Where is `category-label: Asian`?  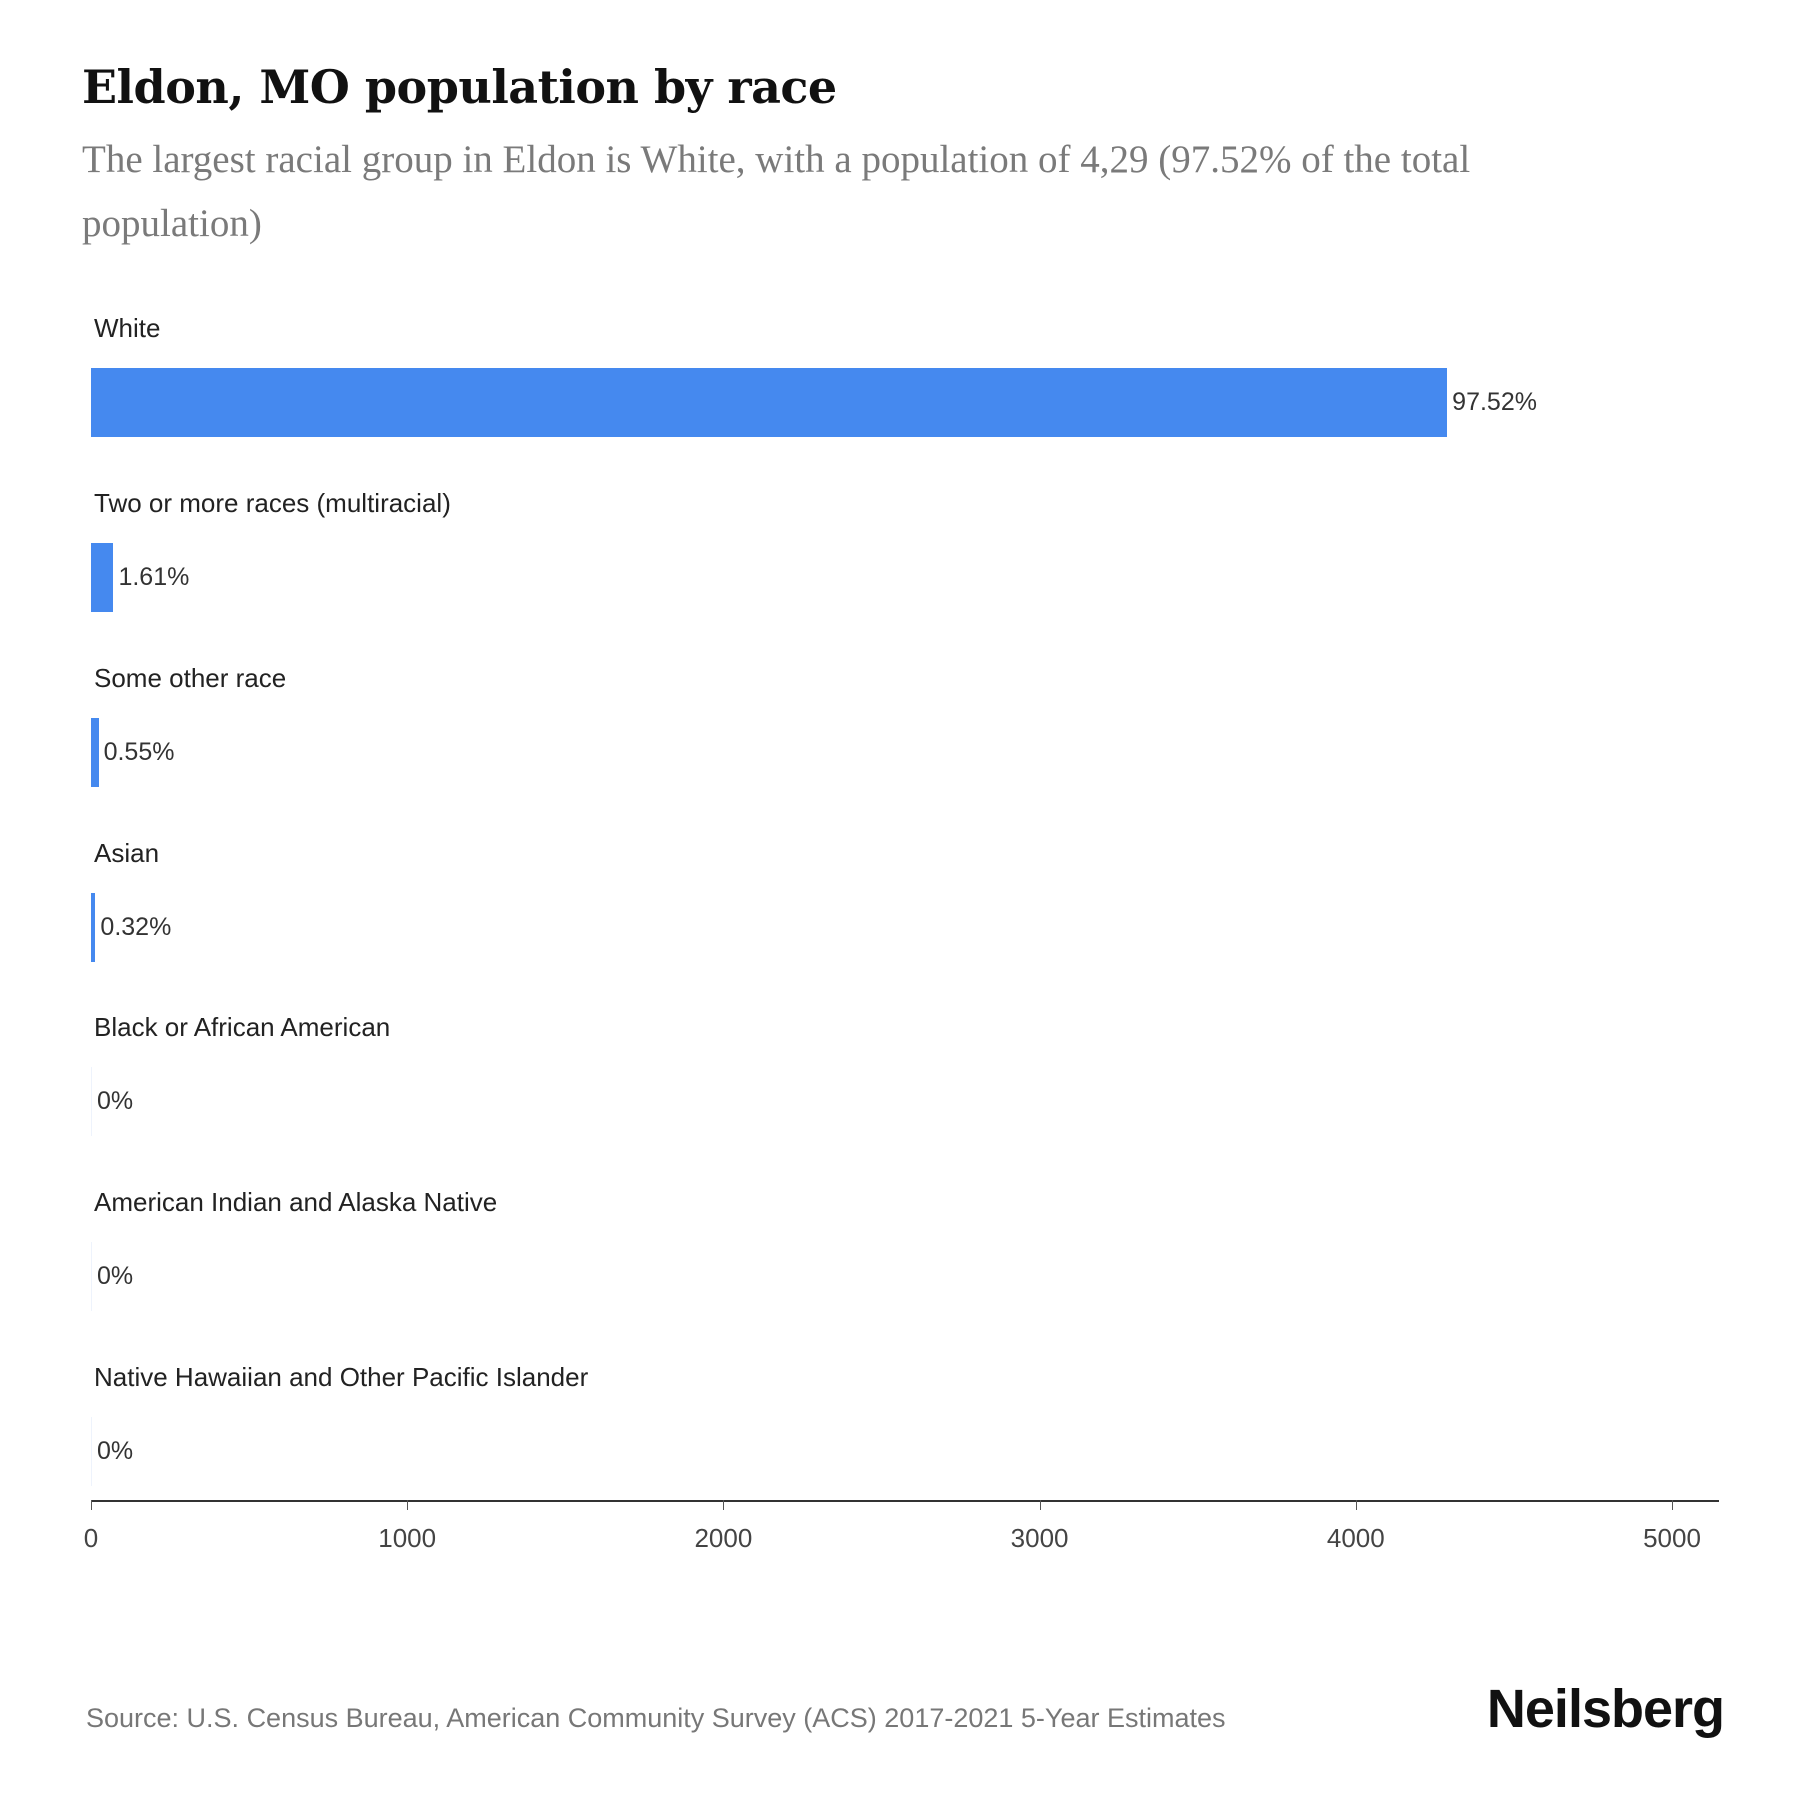 category-label: Asian is located at coordinates (127, 853).